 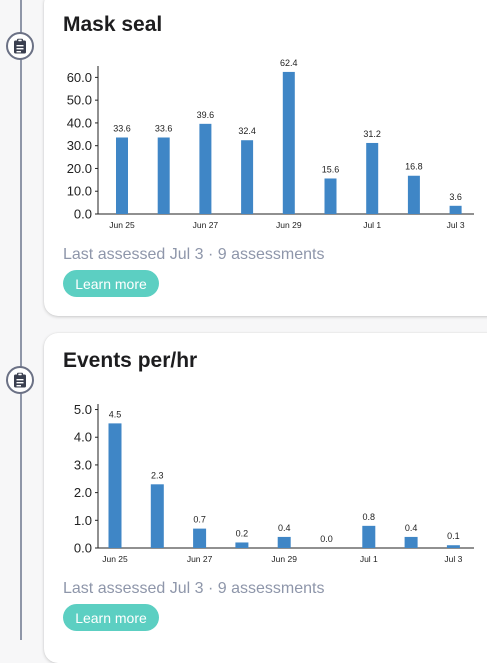 What do you see at coordinates (79, 100) in the screenshot?
I see `y-tick-label: 50.0` at bounding box center [79, 100].